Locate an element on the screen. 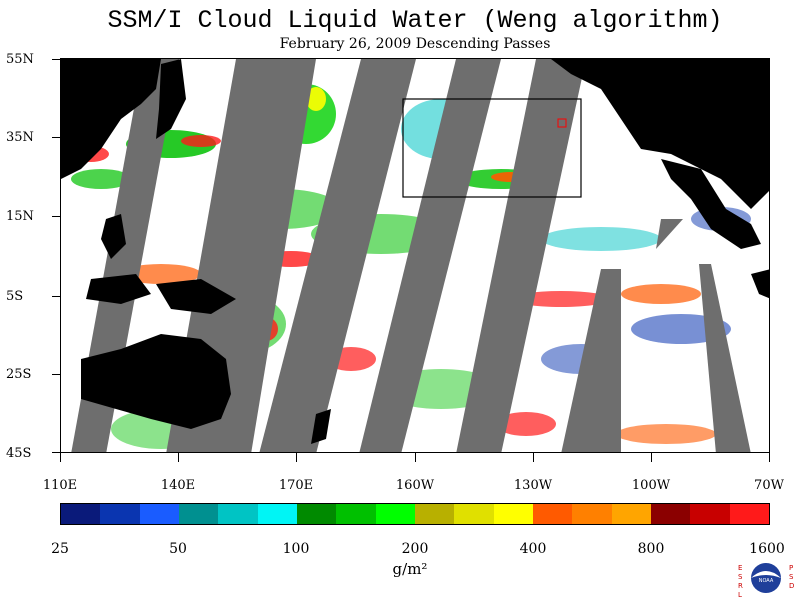 This screenshot has width=800, height=604. lat-label-15n: 15N is located at coordinates (20, 216).